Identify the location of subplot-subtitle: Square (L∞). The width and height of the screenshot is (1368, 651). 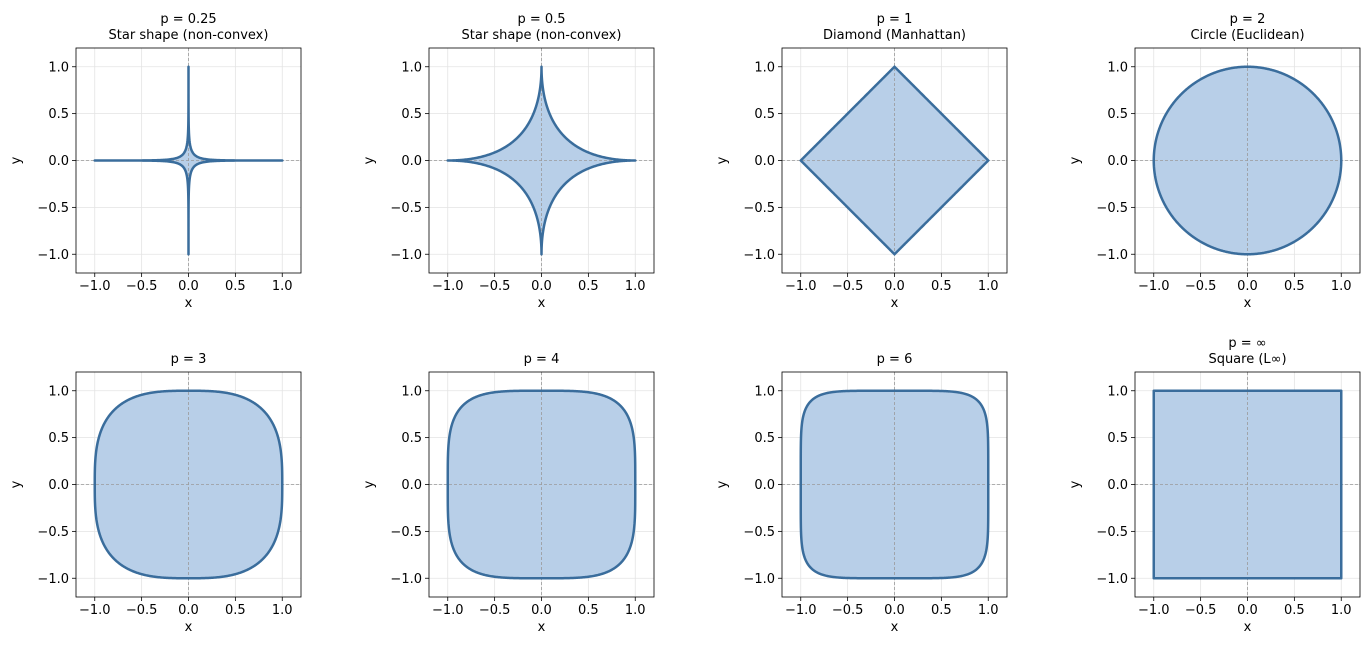
(1247, 359).